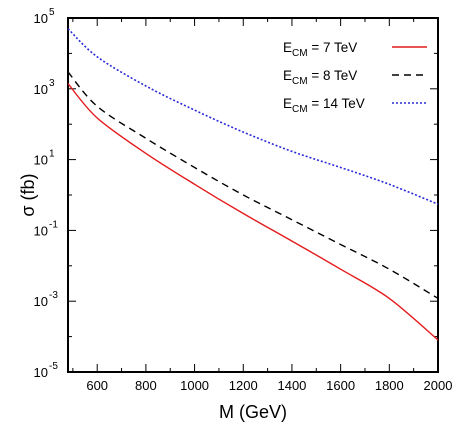 This screenshot has height=437, width=471. What do you see at coordinates (194, 385) in the screenshot?
I see `x-tick-label: 1000` at bounding box center [194, 385].